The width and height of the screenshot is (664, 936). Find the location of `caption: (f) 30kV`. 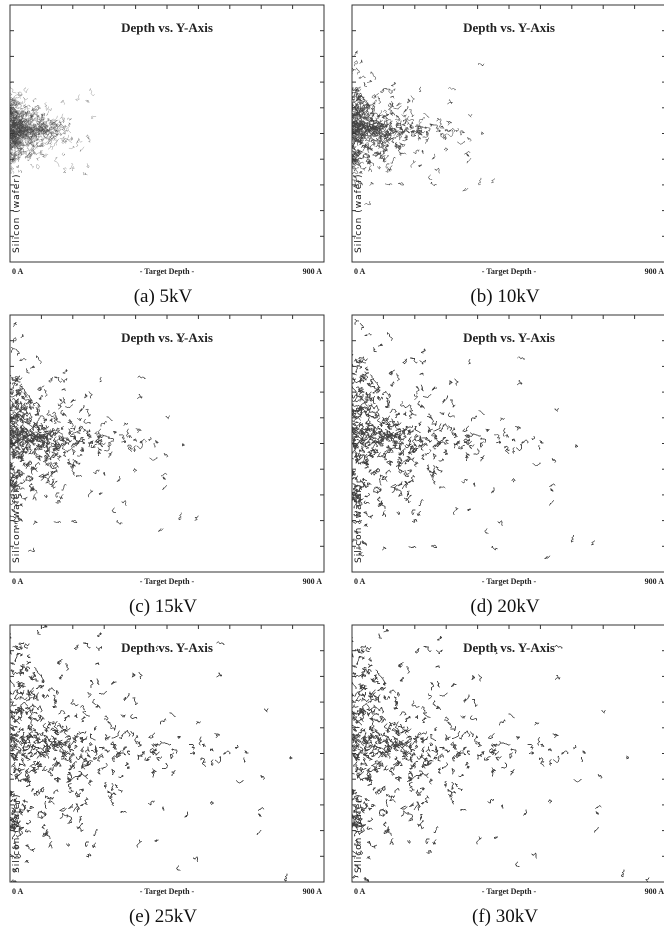

caption: (f) 30kV is located at coordinates (505, 916).